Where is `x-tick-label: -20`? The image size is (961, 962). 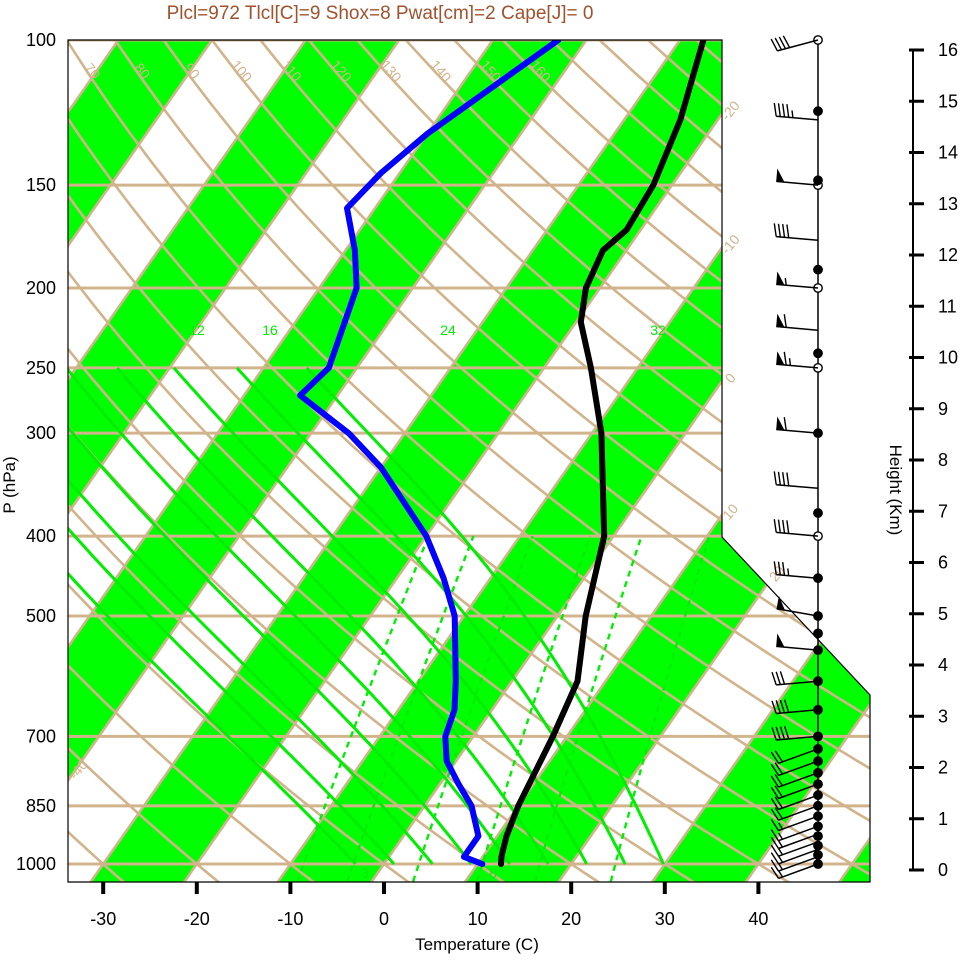
x-tick-label: -20 is located at coordinates (197, 919).